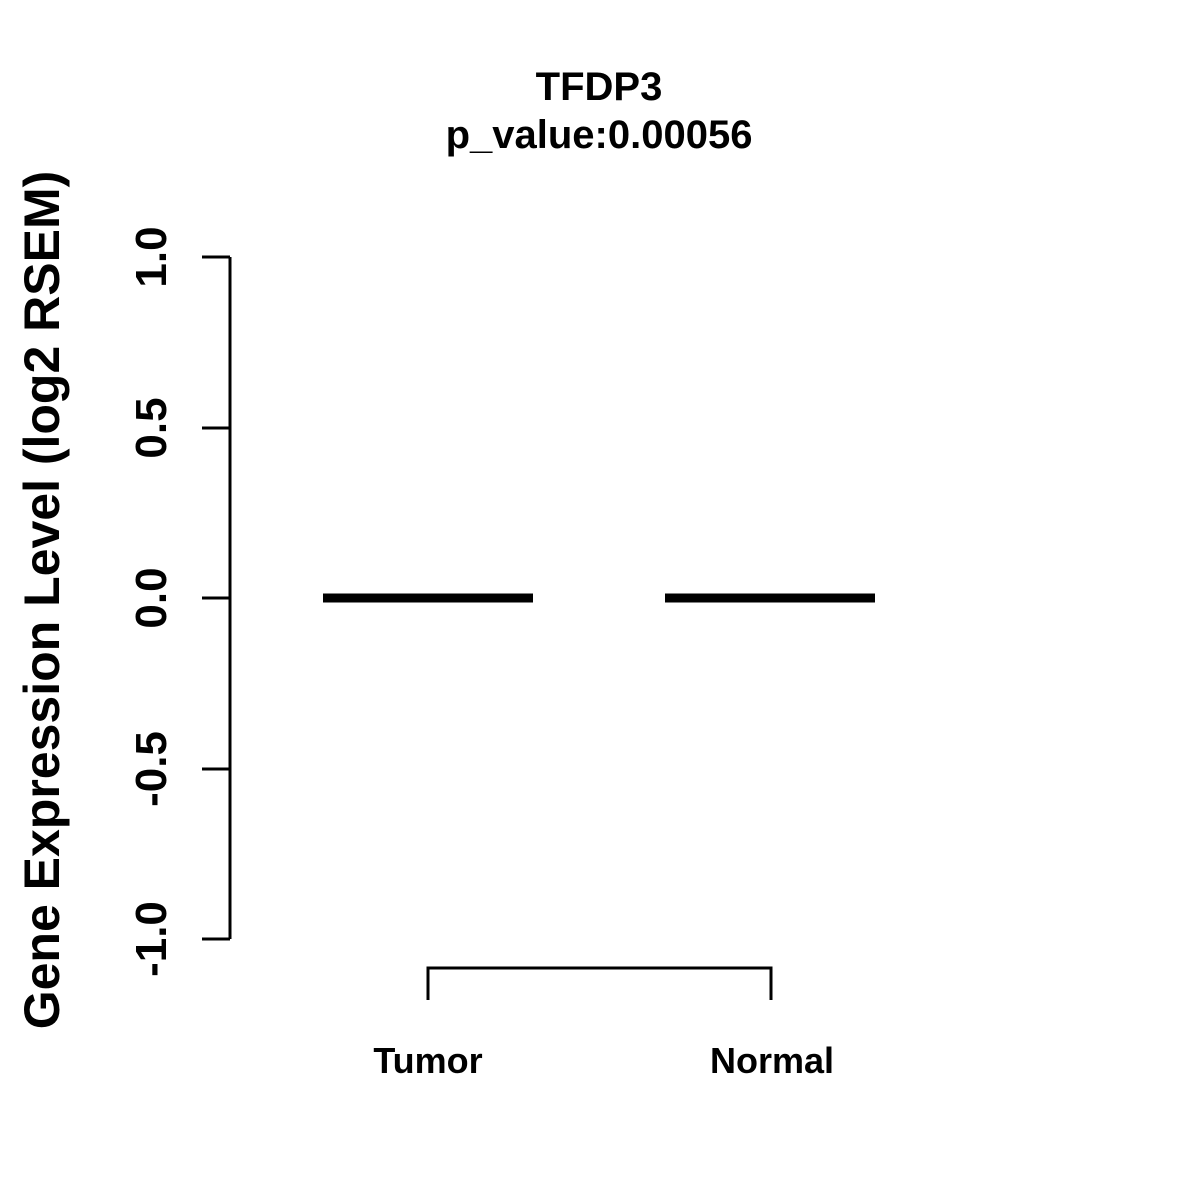 Image resolution: width=1200 pixels, height=1200 pixels. Describe the element at coordinates (599, 111) in the screenshot. I see `chart-title-block: TFDP3 p_value:0.00056` at that location.